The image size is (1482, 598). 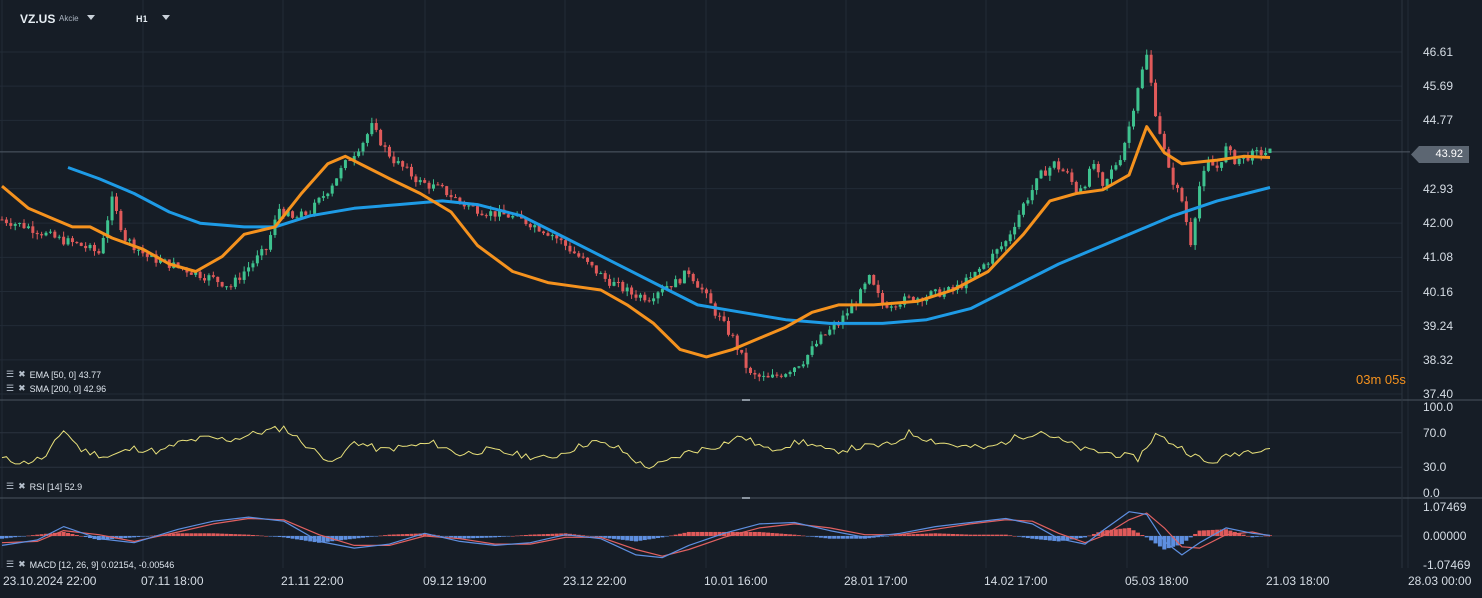 I want to click on rsi-legend: ☰ ✖ RSI [14] 52.9, so click(x=44, y=486).